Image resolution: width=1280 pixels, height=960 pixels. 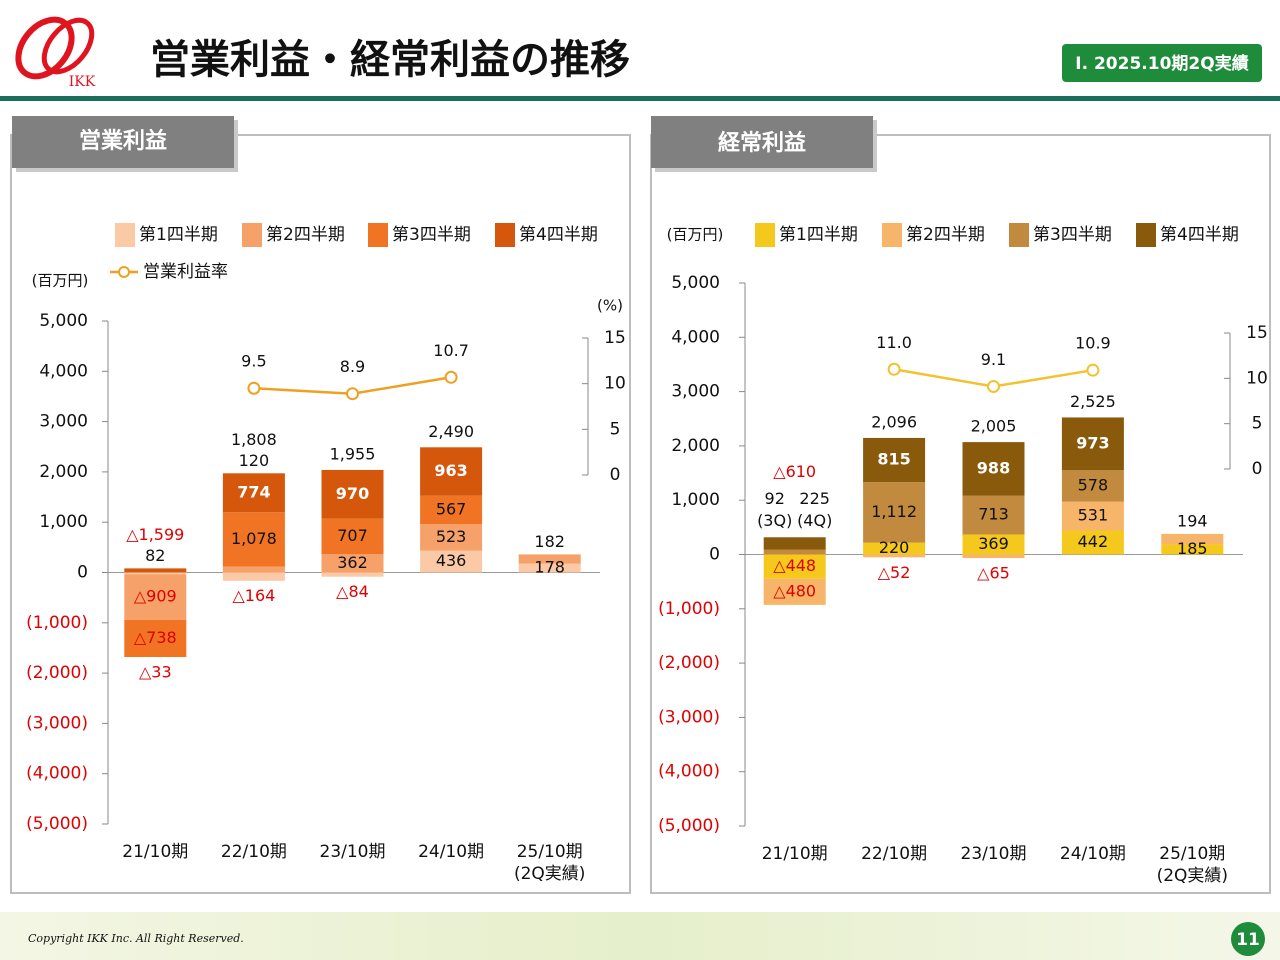 What do you see at coordinates (352, 562) in the screenshot?
I see `data-label: 362` at bounding box center [352, 562].